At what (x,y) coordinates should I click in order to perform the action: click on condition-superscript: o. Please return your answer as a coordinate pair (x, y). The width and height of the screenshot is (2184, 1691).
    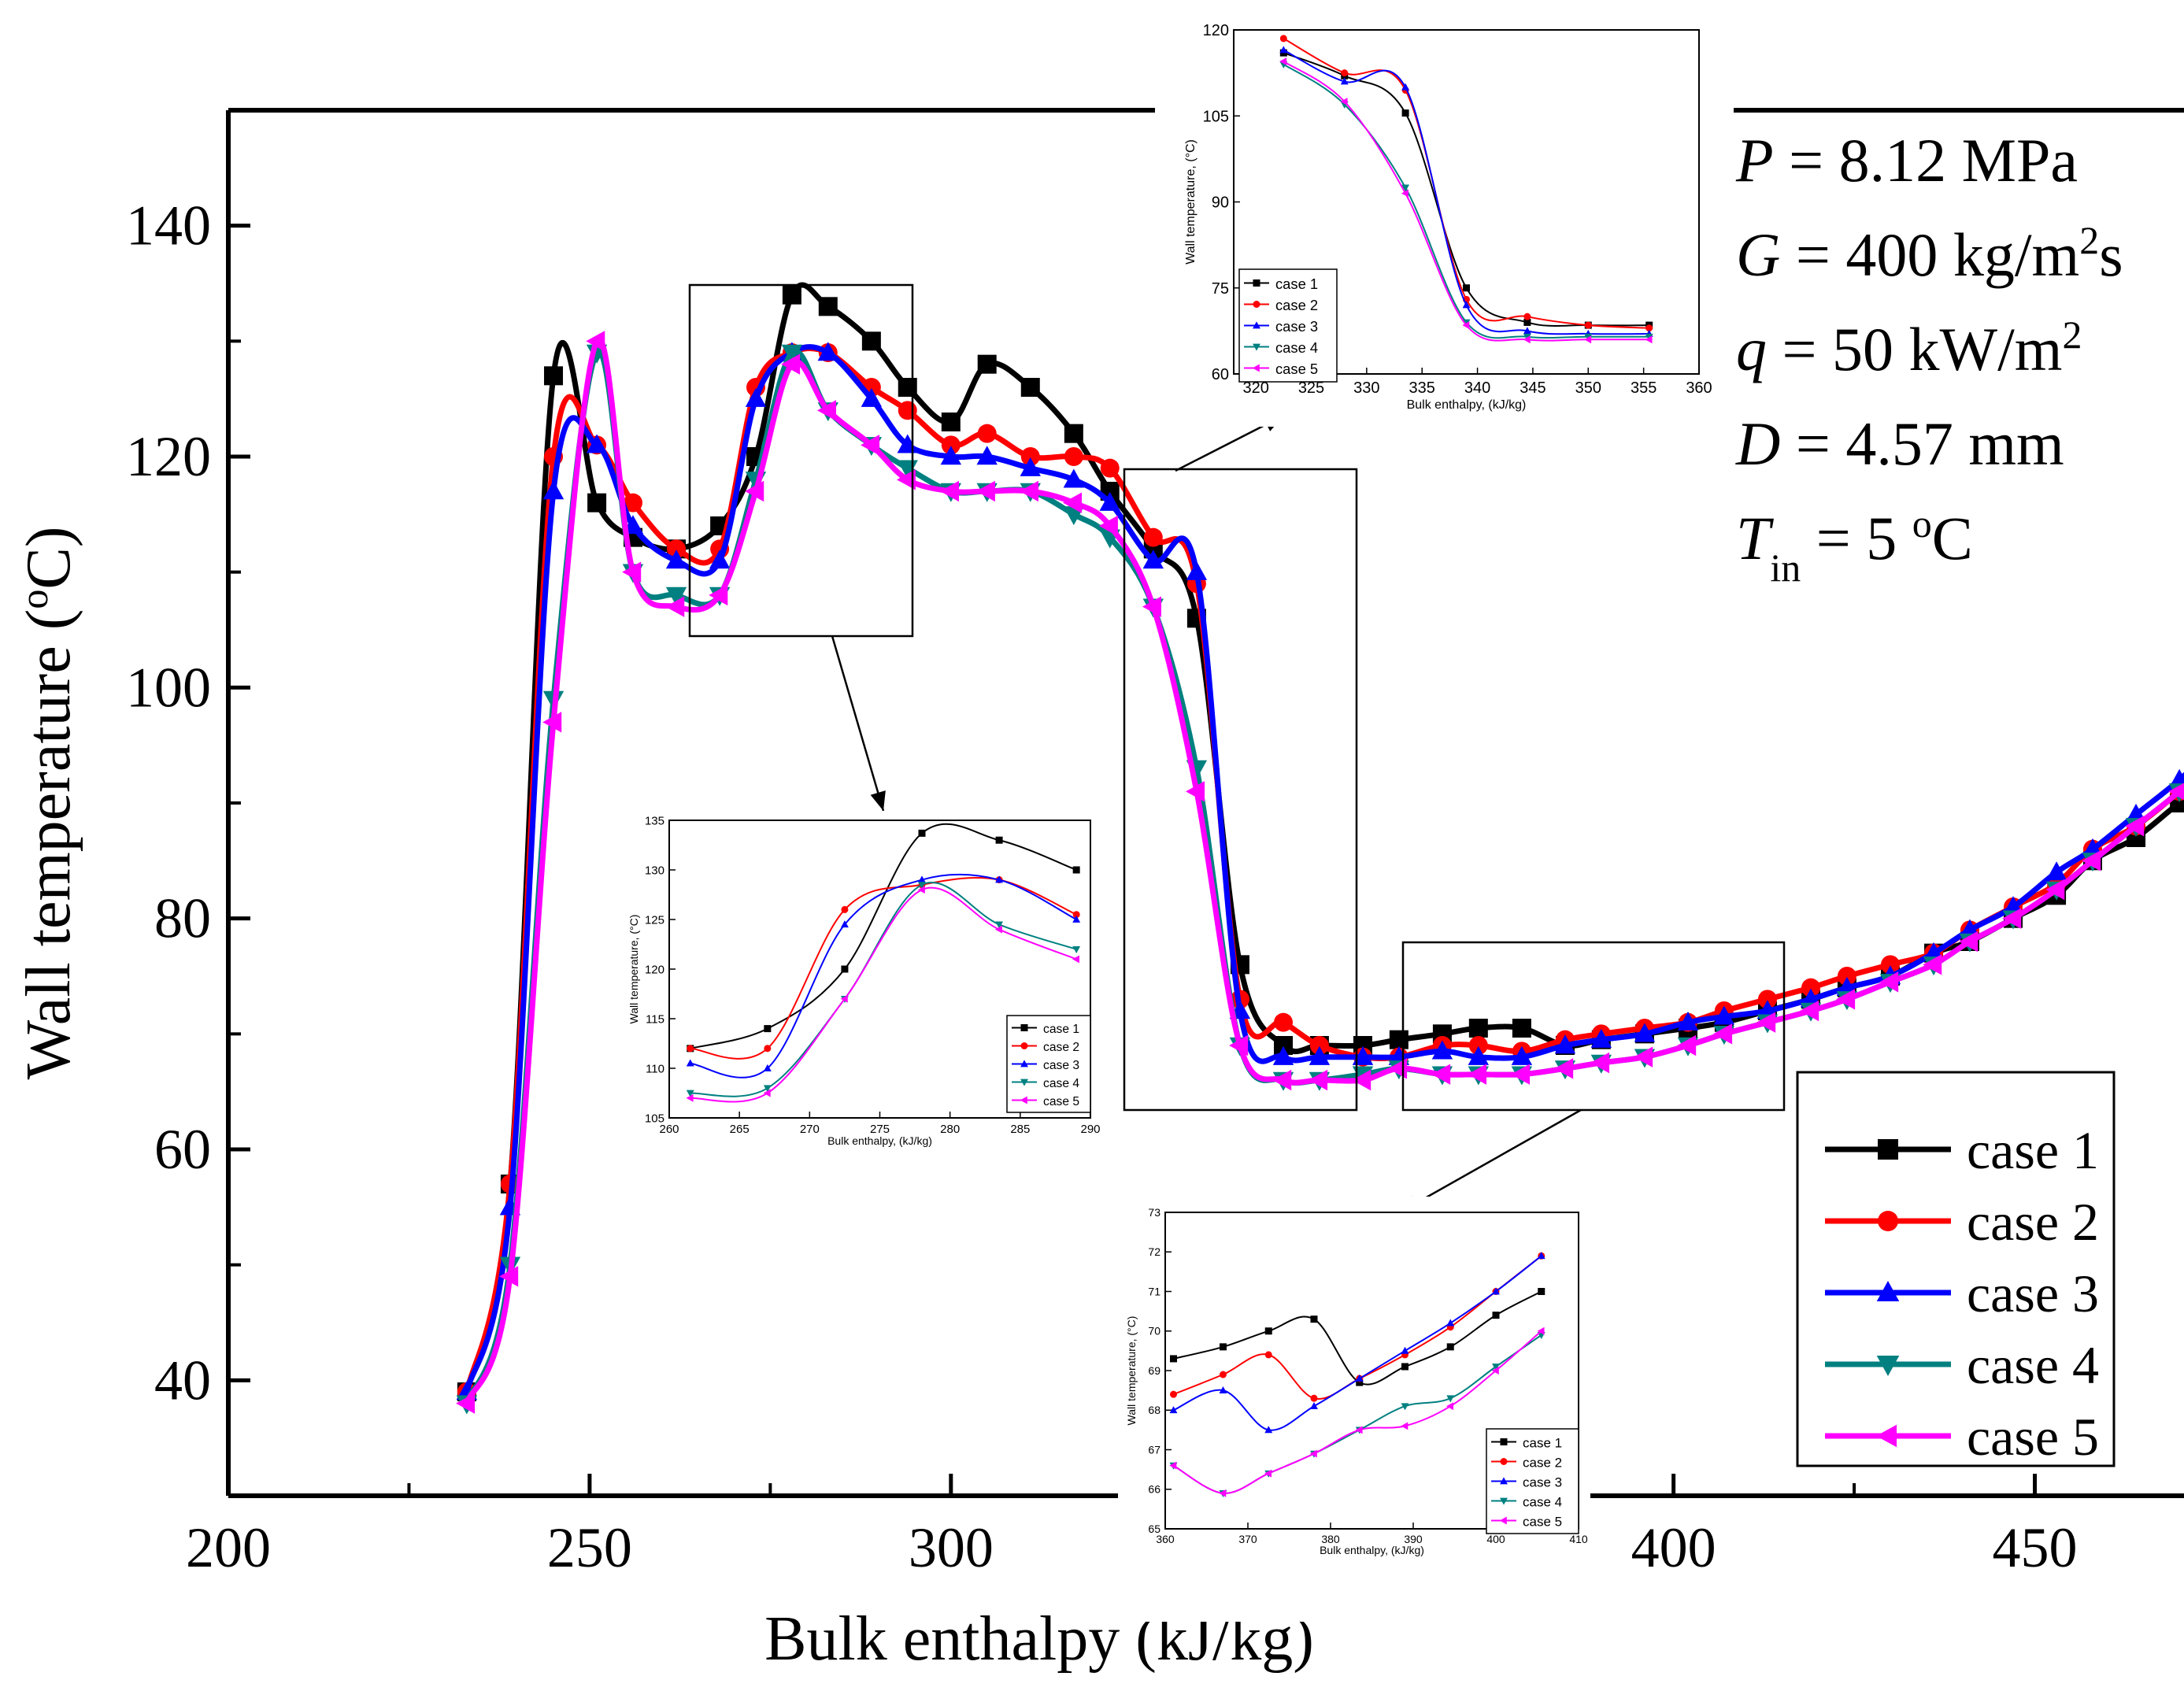
    Looking at the image, I should click on (1922, 523).